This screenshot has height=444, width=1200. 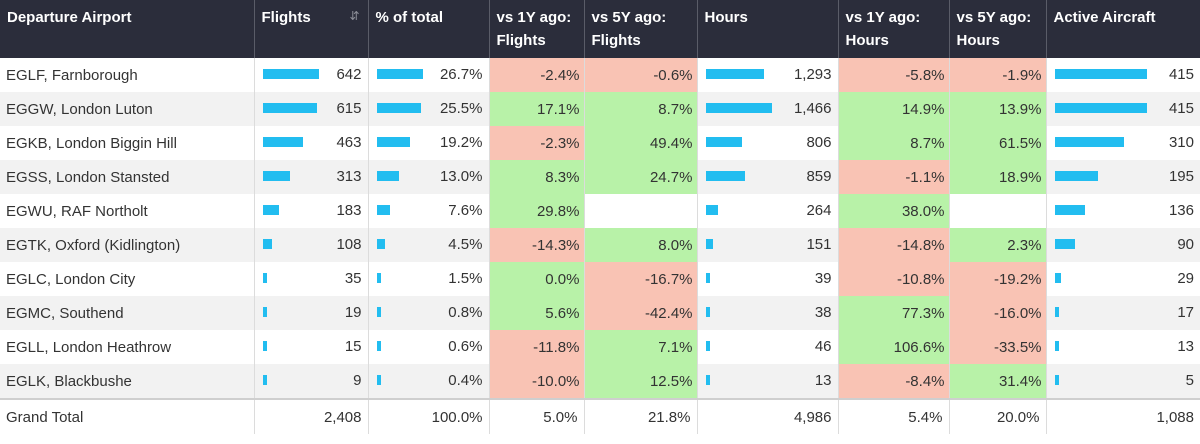 What do you see at coordinates (537, 347) in the screenshot?
I see `vs1y-flights-cell: -11.8%` at bounding box center [537, 347].